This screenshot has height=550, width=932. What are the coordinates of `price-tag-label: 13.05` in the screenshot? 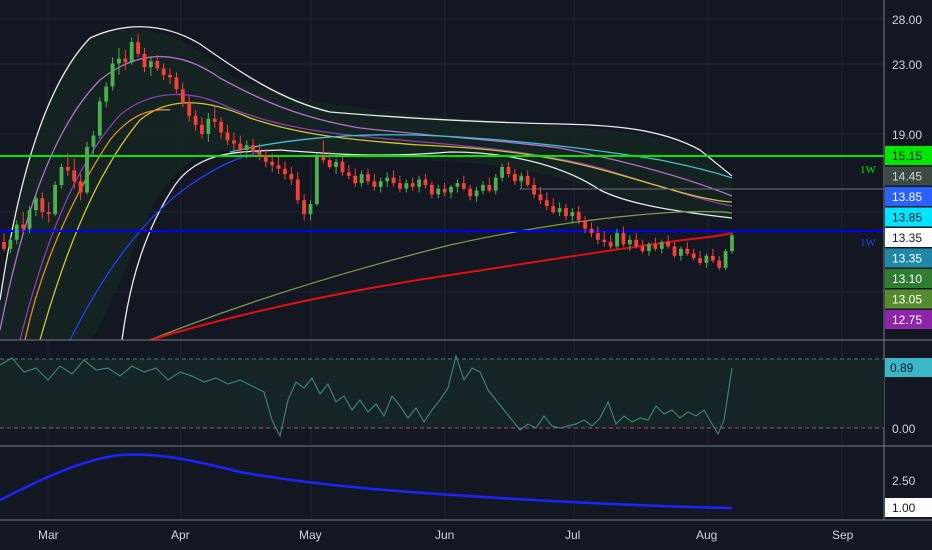 It's located at (907, 300).